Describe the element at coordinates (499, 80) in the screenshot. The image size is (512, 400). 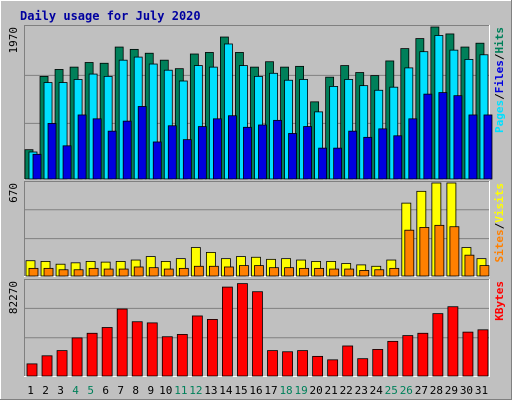
I see `panel-side-label: Pages/Files/Hits` at that location.